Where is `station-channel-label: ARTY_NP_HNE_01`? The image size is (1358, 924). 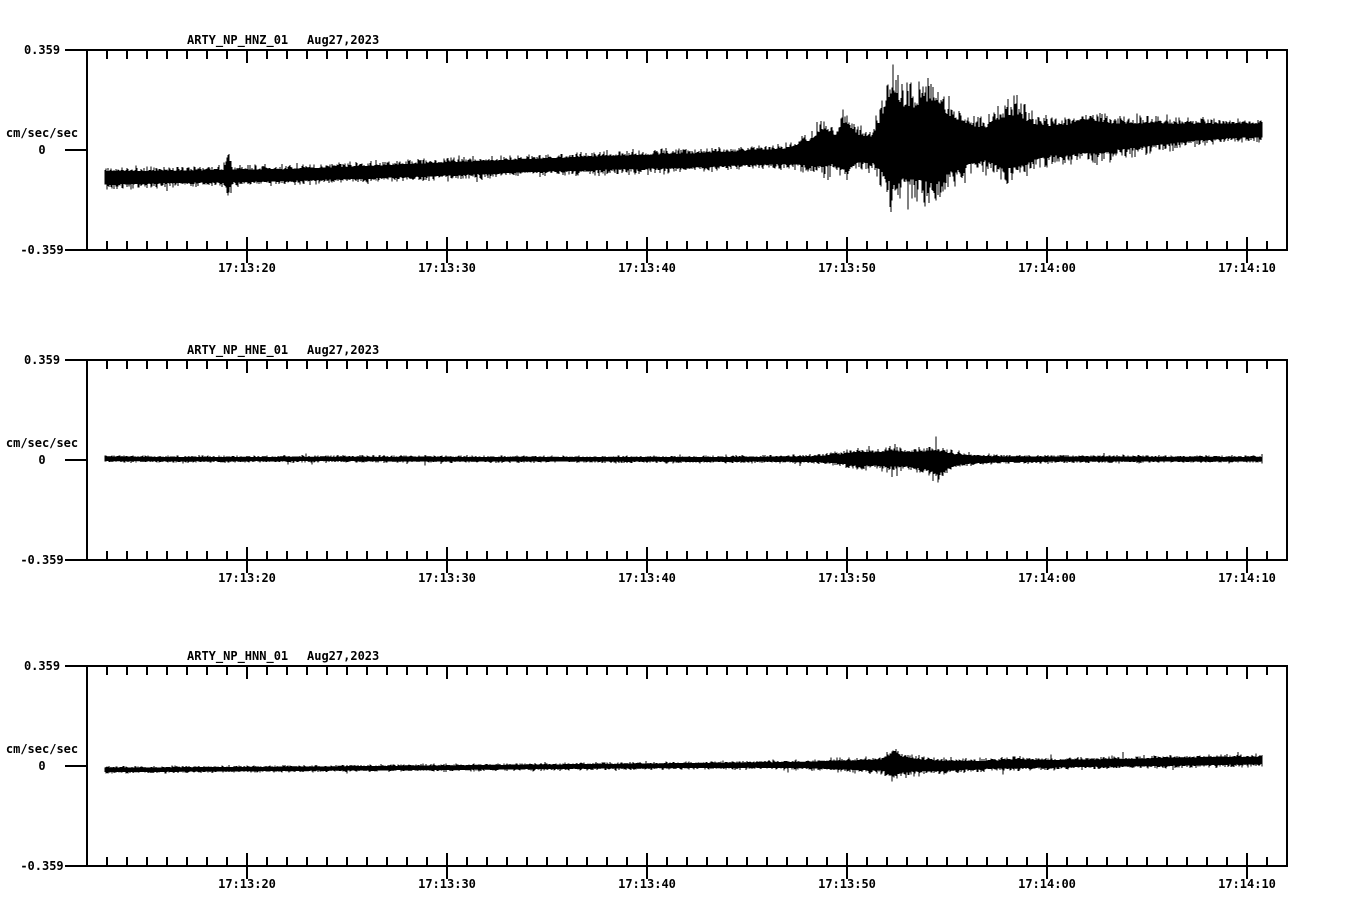
station-channel-label: ARTY_NP_HNE_01 is located at coordinates (238, 350).